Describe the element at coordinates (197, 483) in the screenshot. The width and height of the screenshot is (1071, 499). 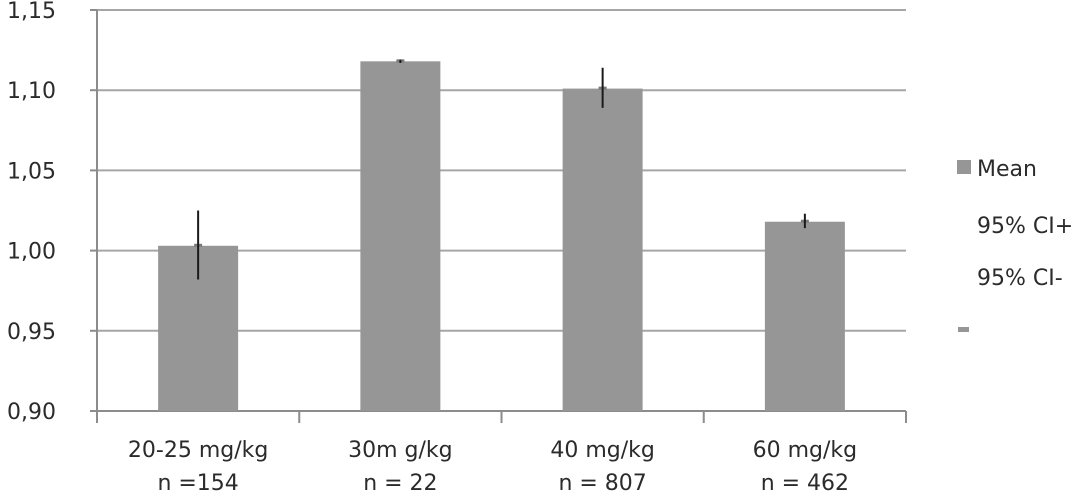
I see `x-category-sublabel: n =154` at that location.